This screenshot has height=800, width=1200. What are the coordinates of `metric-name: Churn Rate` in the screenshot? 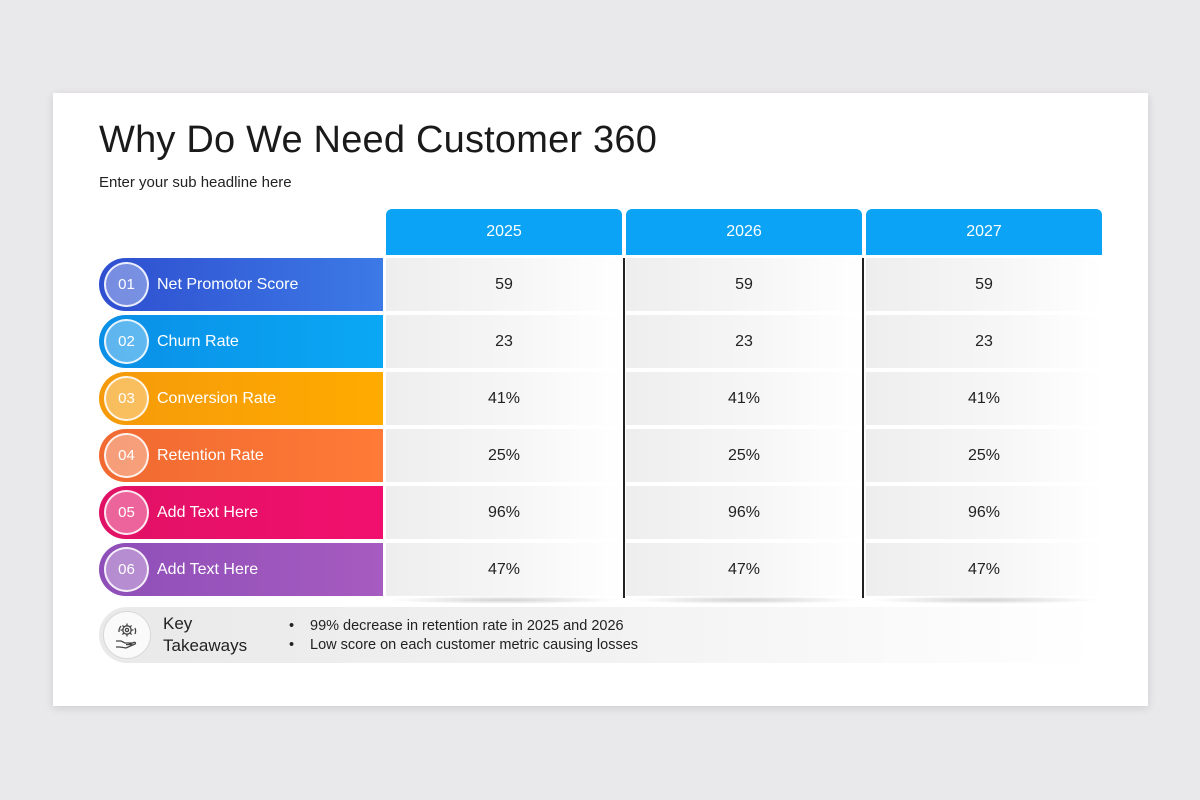 It's located at (198, 341).